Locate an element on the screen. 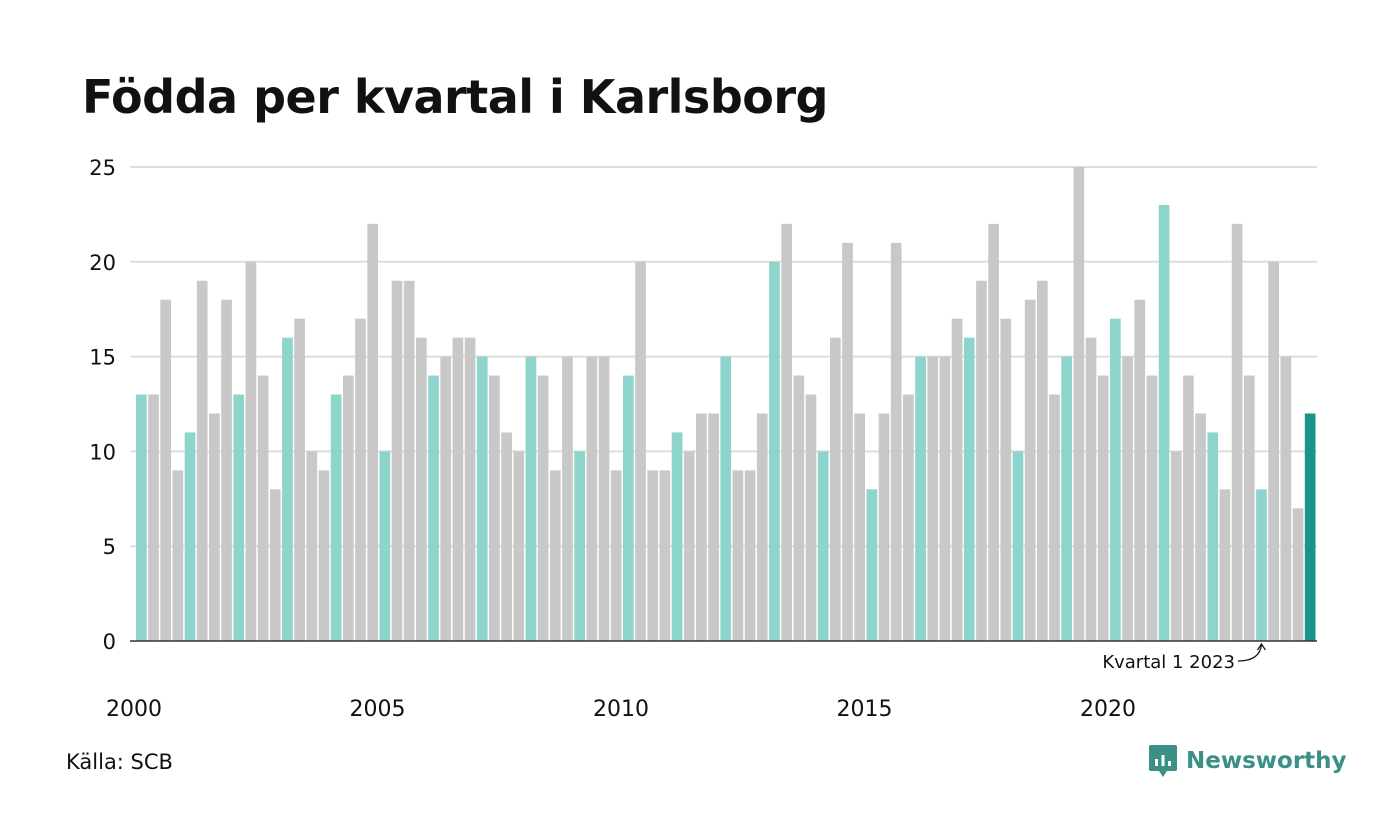 The height and width of the screenshot is (840, 1400). y-tick-label: 0 is located at coordinates (109, 642).